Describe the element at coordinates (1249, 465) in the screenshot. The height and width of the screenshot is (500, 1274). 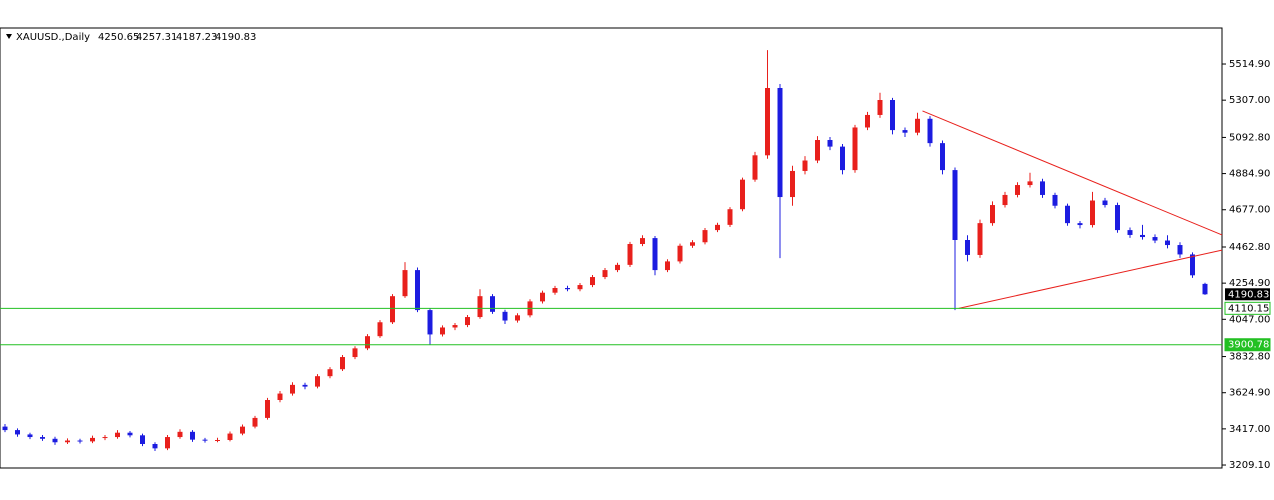
I see `y-tick-label: 3209.10` at that location.